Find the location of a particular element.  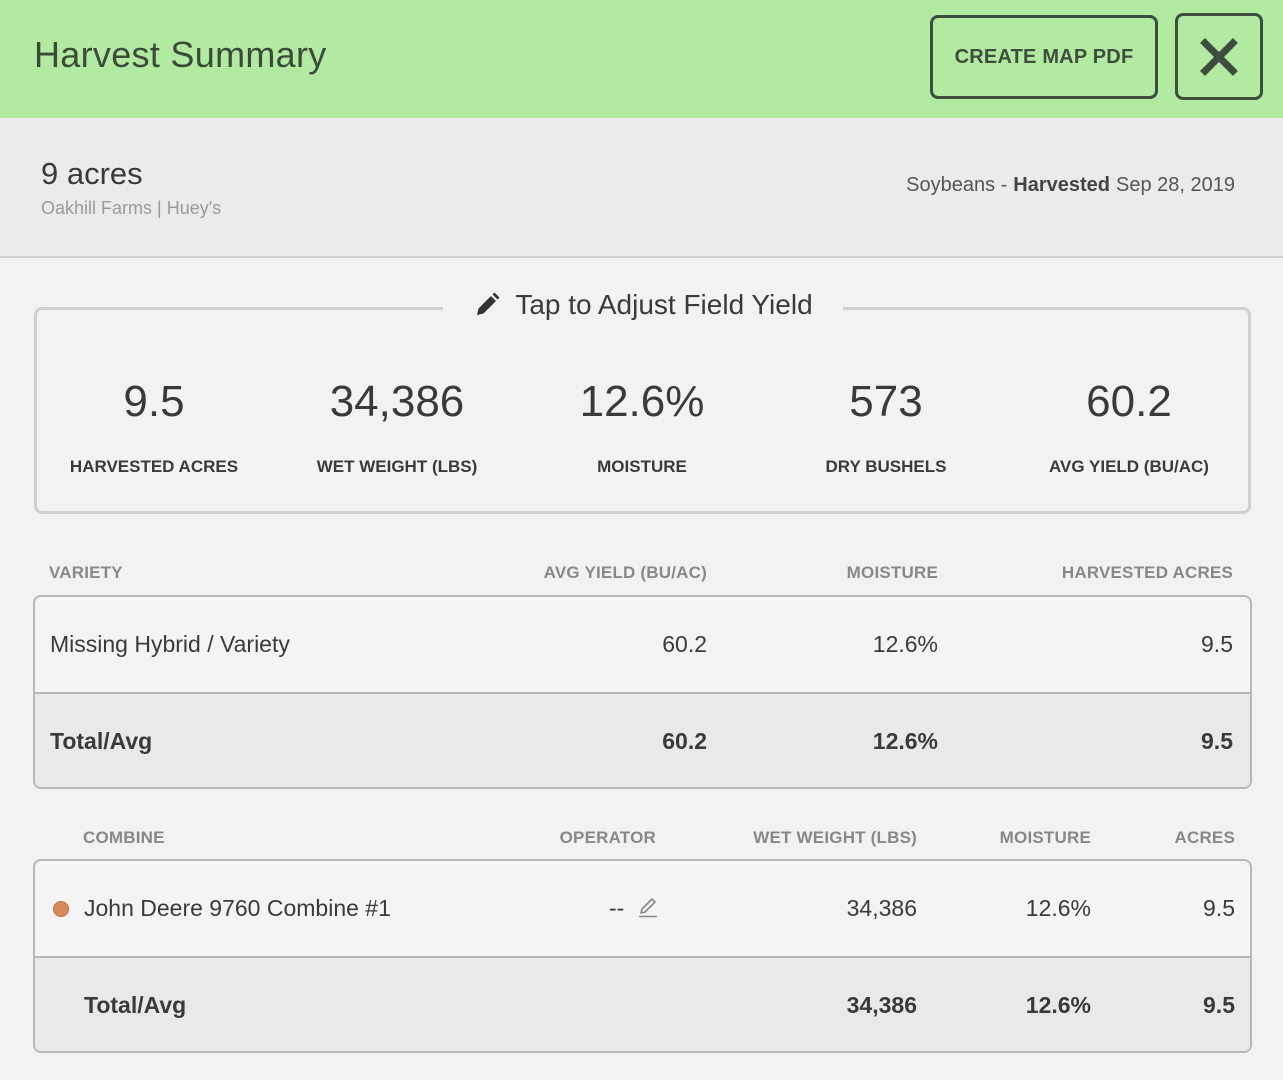

stat-value: 60.2 is located at coordinates (1129, 401).